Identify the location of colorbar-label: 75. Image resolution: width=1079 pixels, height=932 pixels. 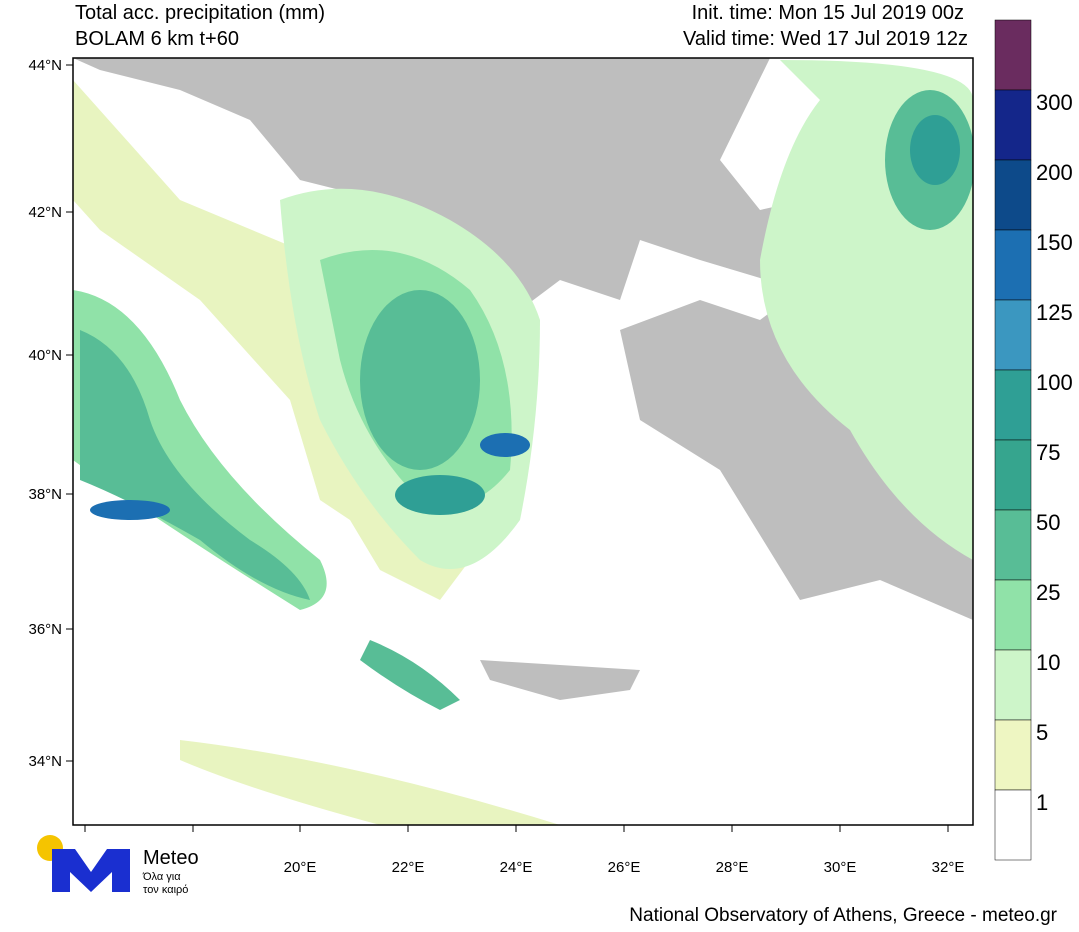
(1048, 452).